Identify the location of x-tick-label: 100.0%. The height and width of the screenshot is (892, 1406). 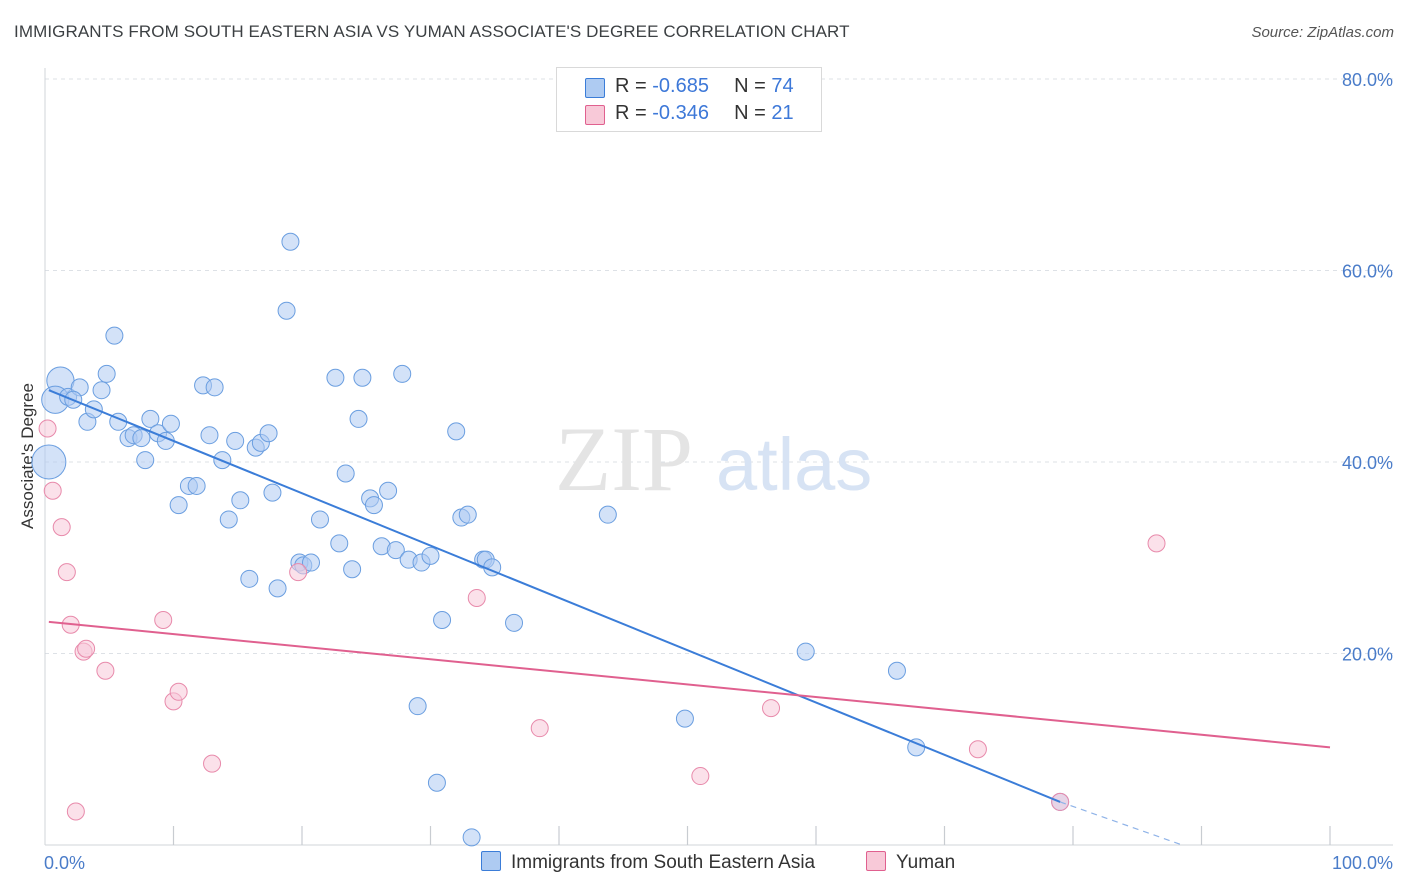
(1362, 863).